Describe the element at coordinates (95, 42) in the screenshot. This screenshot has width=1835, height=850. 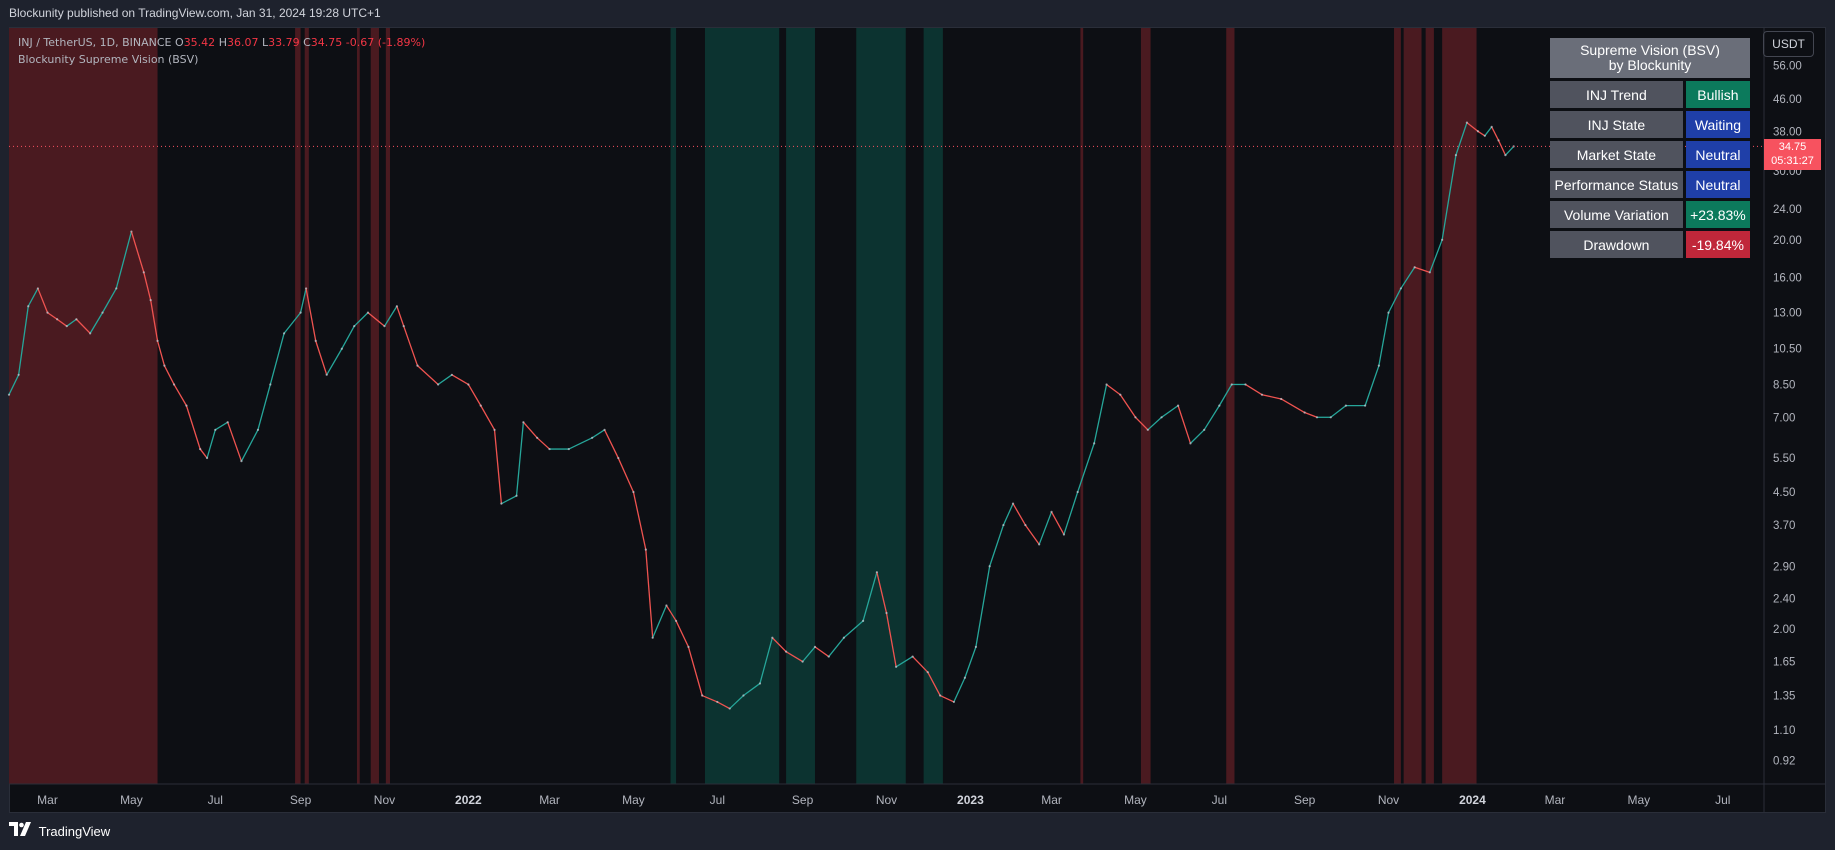
I see `symbol-label: INJ / TetherUS, 1D, BINANCE` at that location.